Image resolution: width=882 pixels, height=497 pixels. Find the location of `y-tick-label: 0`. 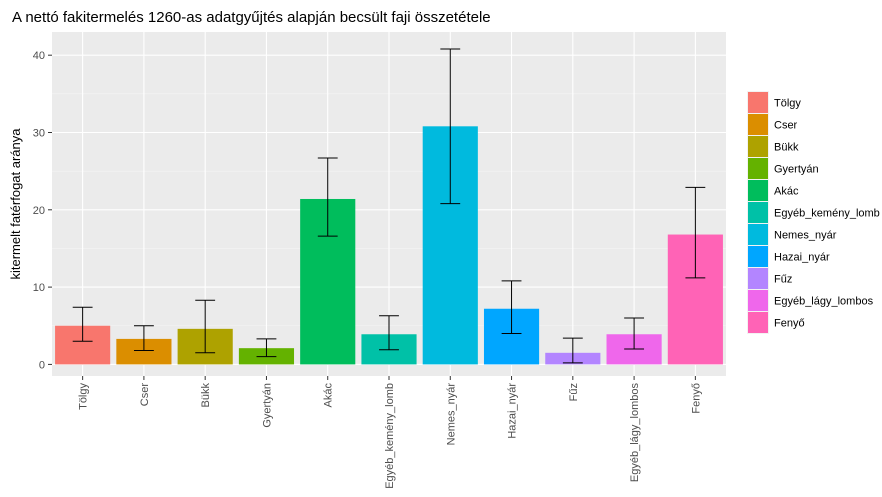

y-tick-label: 0 is located at coordinates (42, 365).